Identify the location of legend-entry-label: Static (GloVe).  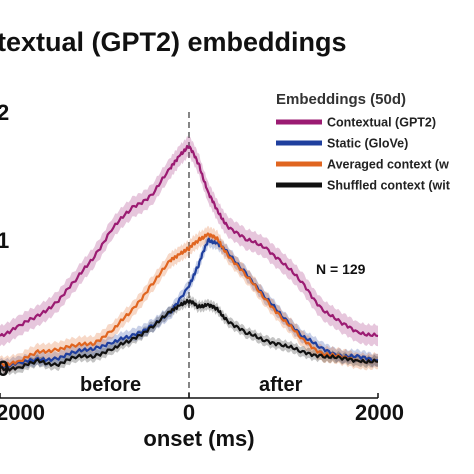
(367, 144).